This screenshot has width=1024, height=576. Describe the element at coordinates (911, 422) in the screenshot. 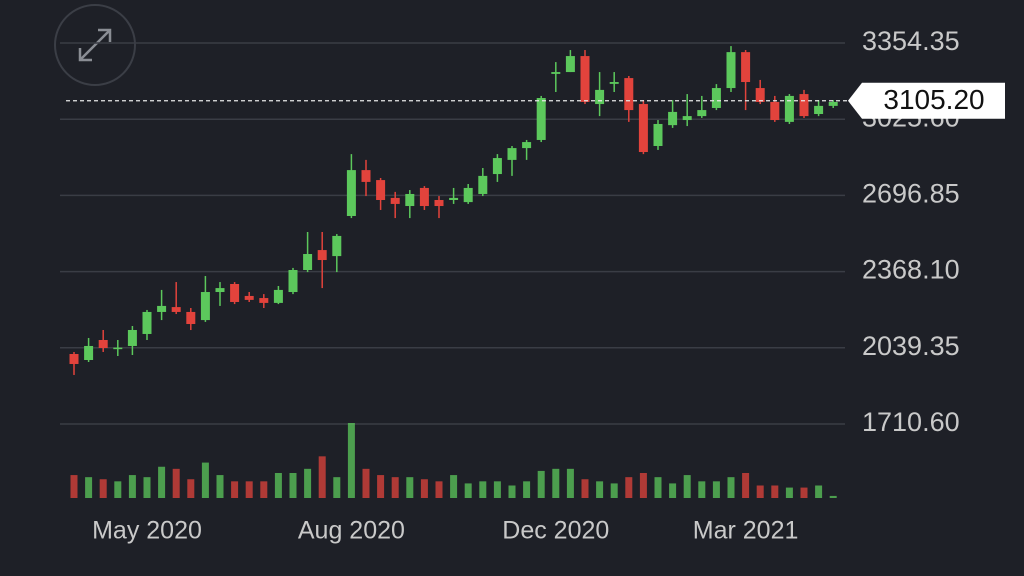

I see `y-tick-label: 1710.60` at that location.